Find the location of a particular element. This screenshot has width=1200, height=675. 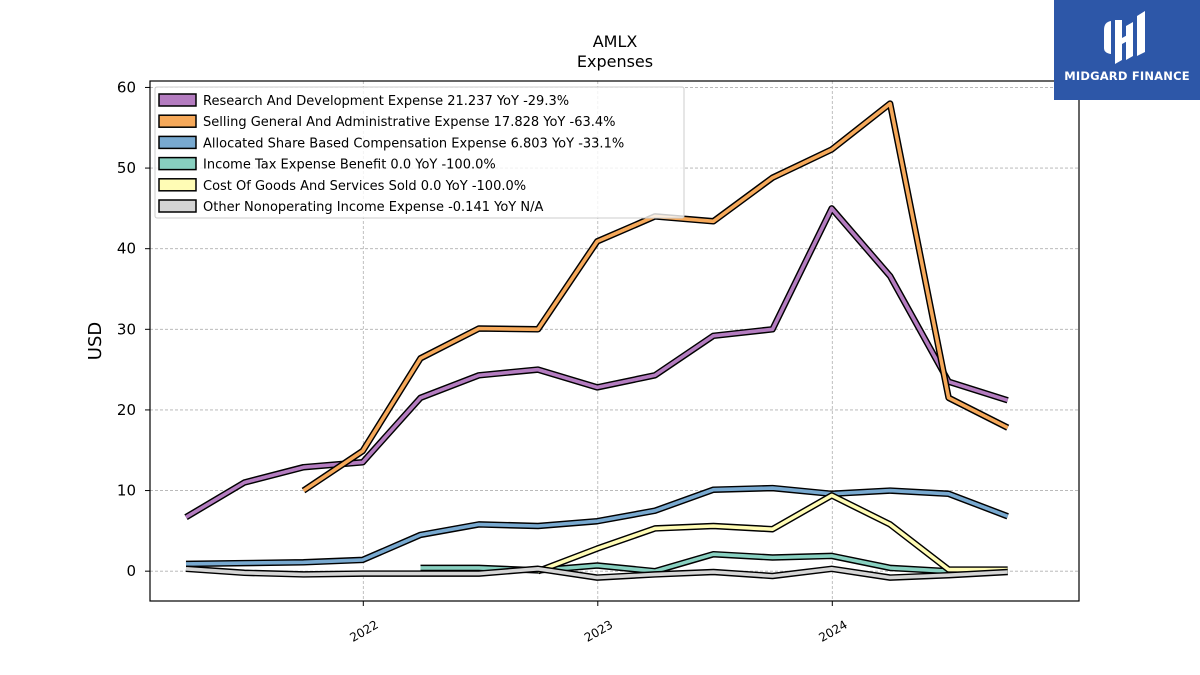

y-tick-label: 50 is located at coordinates (126, 168).